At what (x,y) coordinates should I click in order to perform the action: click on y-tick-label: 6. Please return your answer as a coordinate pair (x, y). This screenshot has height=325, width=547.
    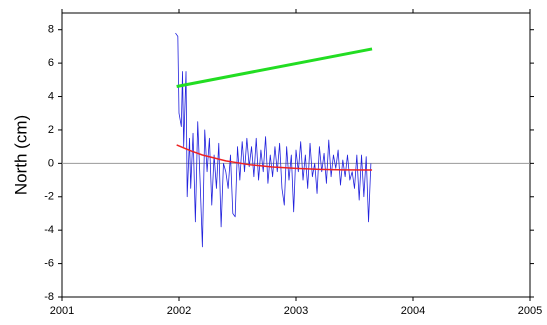
    Looking at the image, I should click on (51, 63).